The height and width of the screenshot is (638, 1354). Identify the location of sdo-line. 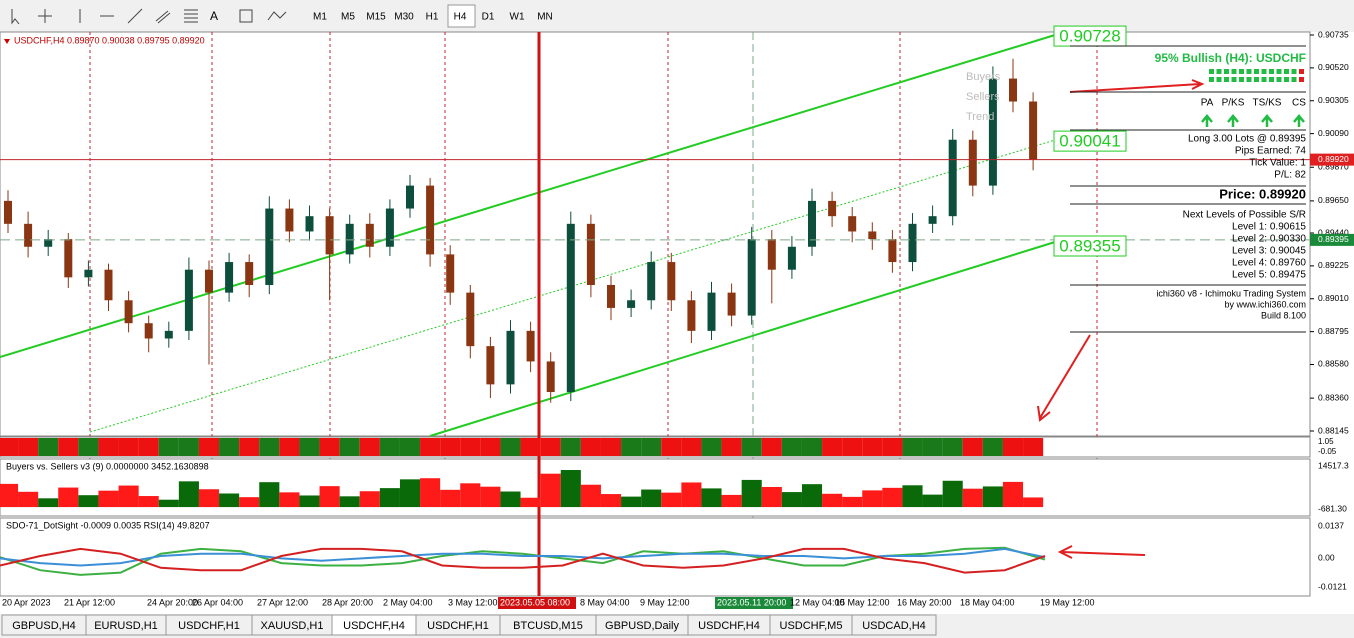
(523, 557).